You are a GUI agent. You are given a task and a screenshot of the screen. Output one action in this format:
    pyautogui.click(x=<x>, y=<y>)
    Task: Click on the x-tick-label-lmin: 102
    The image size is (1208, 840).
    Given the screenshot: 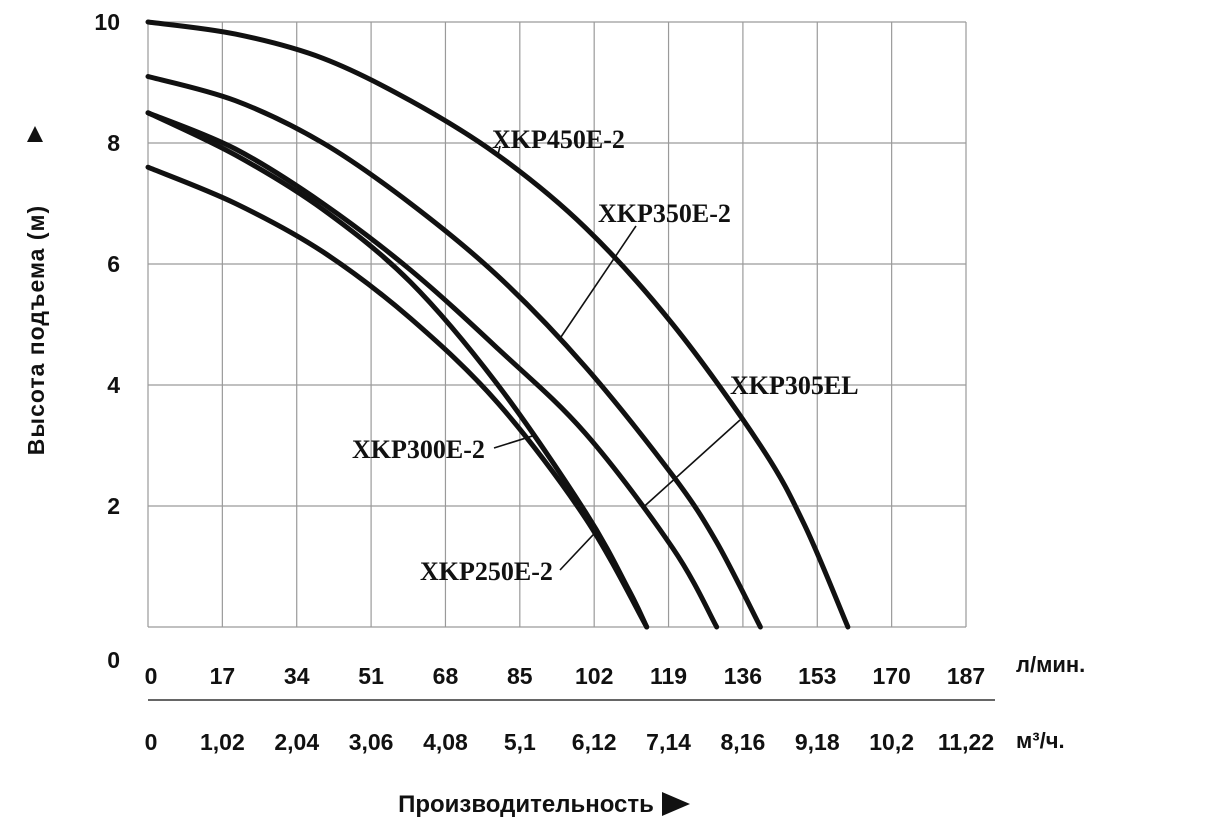 What is the action you would take?
    pyautogui.click(x=594, y=676)
    